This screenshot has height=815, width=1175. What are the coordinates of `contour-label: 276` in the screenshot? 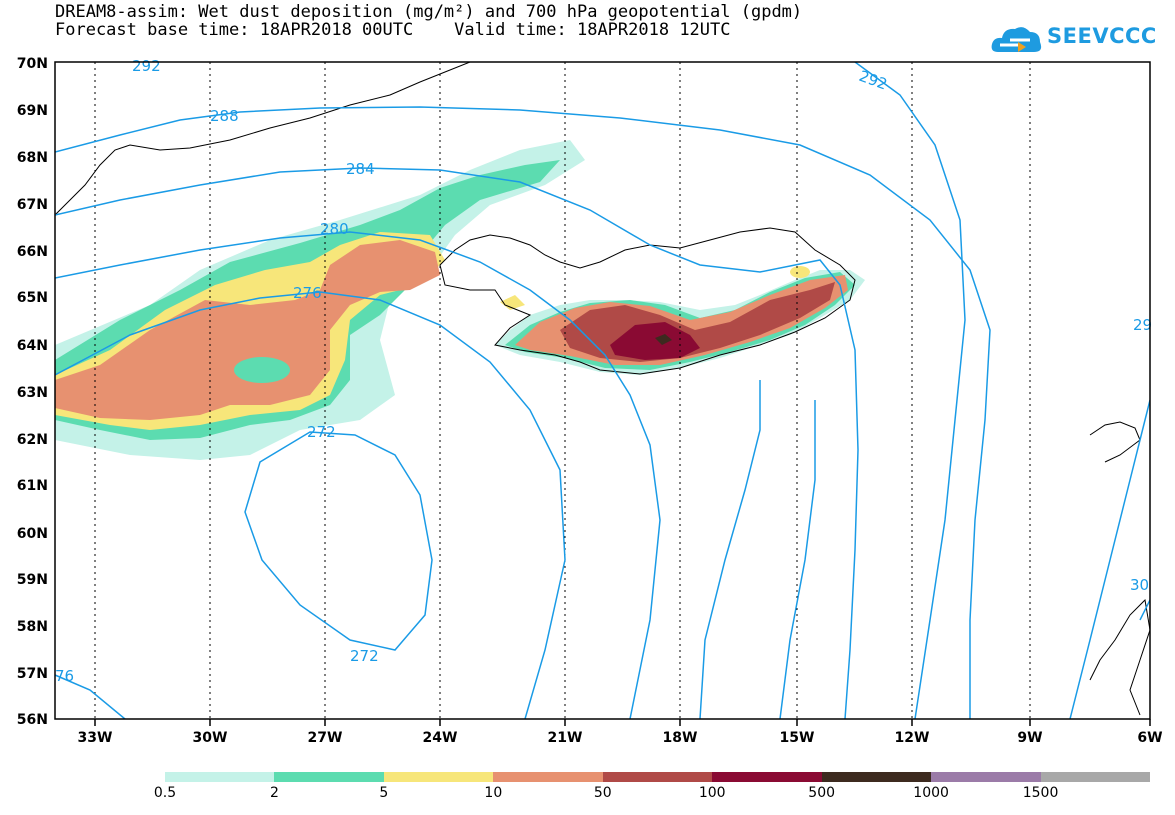 It's located at (307, 293).